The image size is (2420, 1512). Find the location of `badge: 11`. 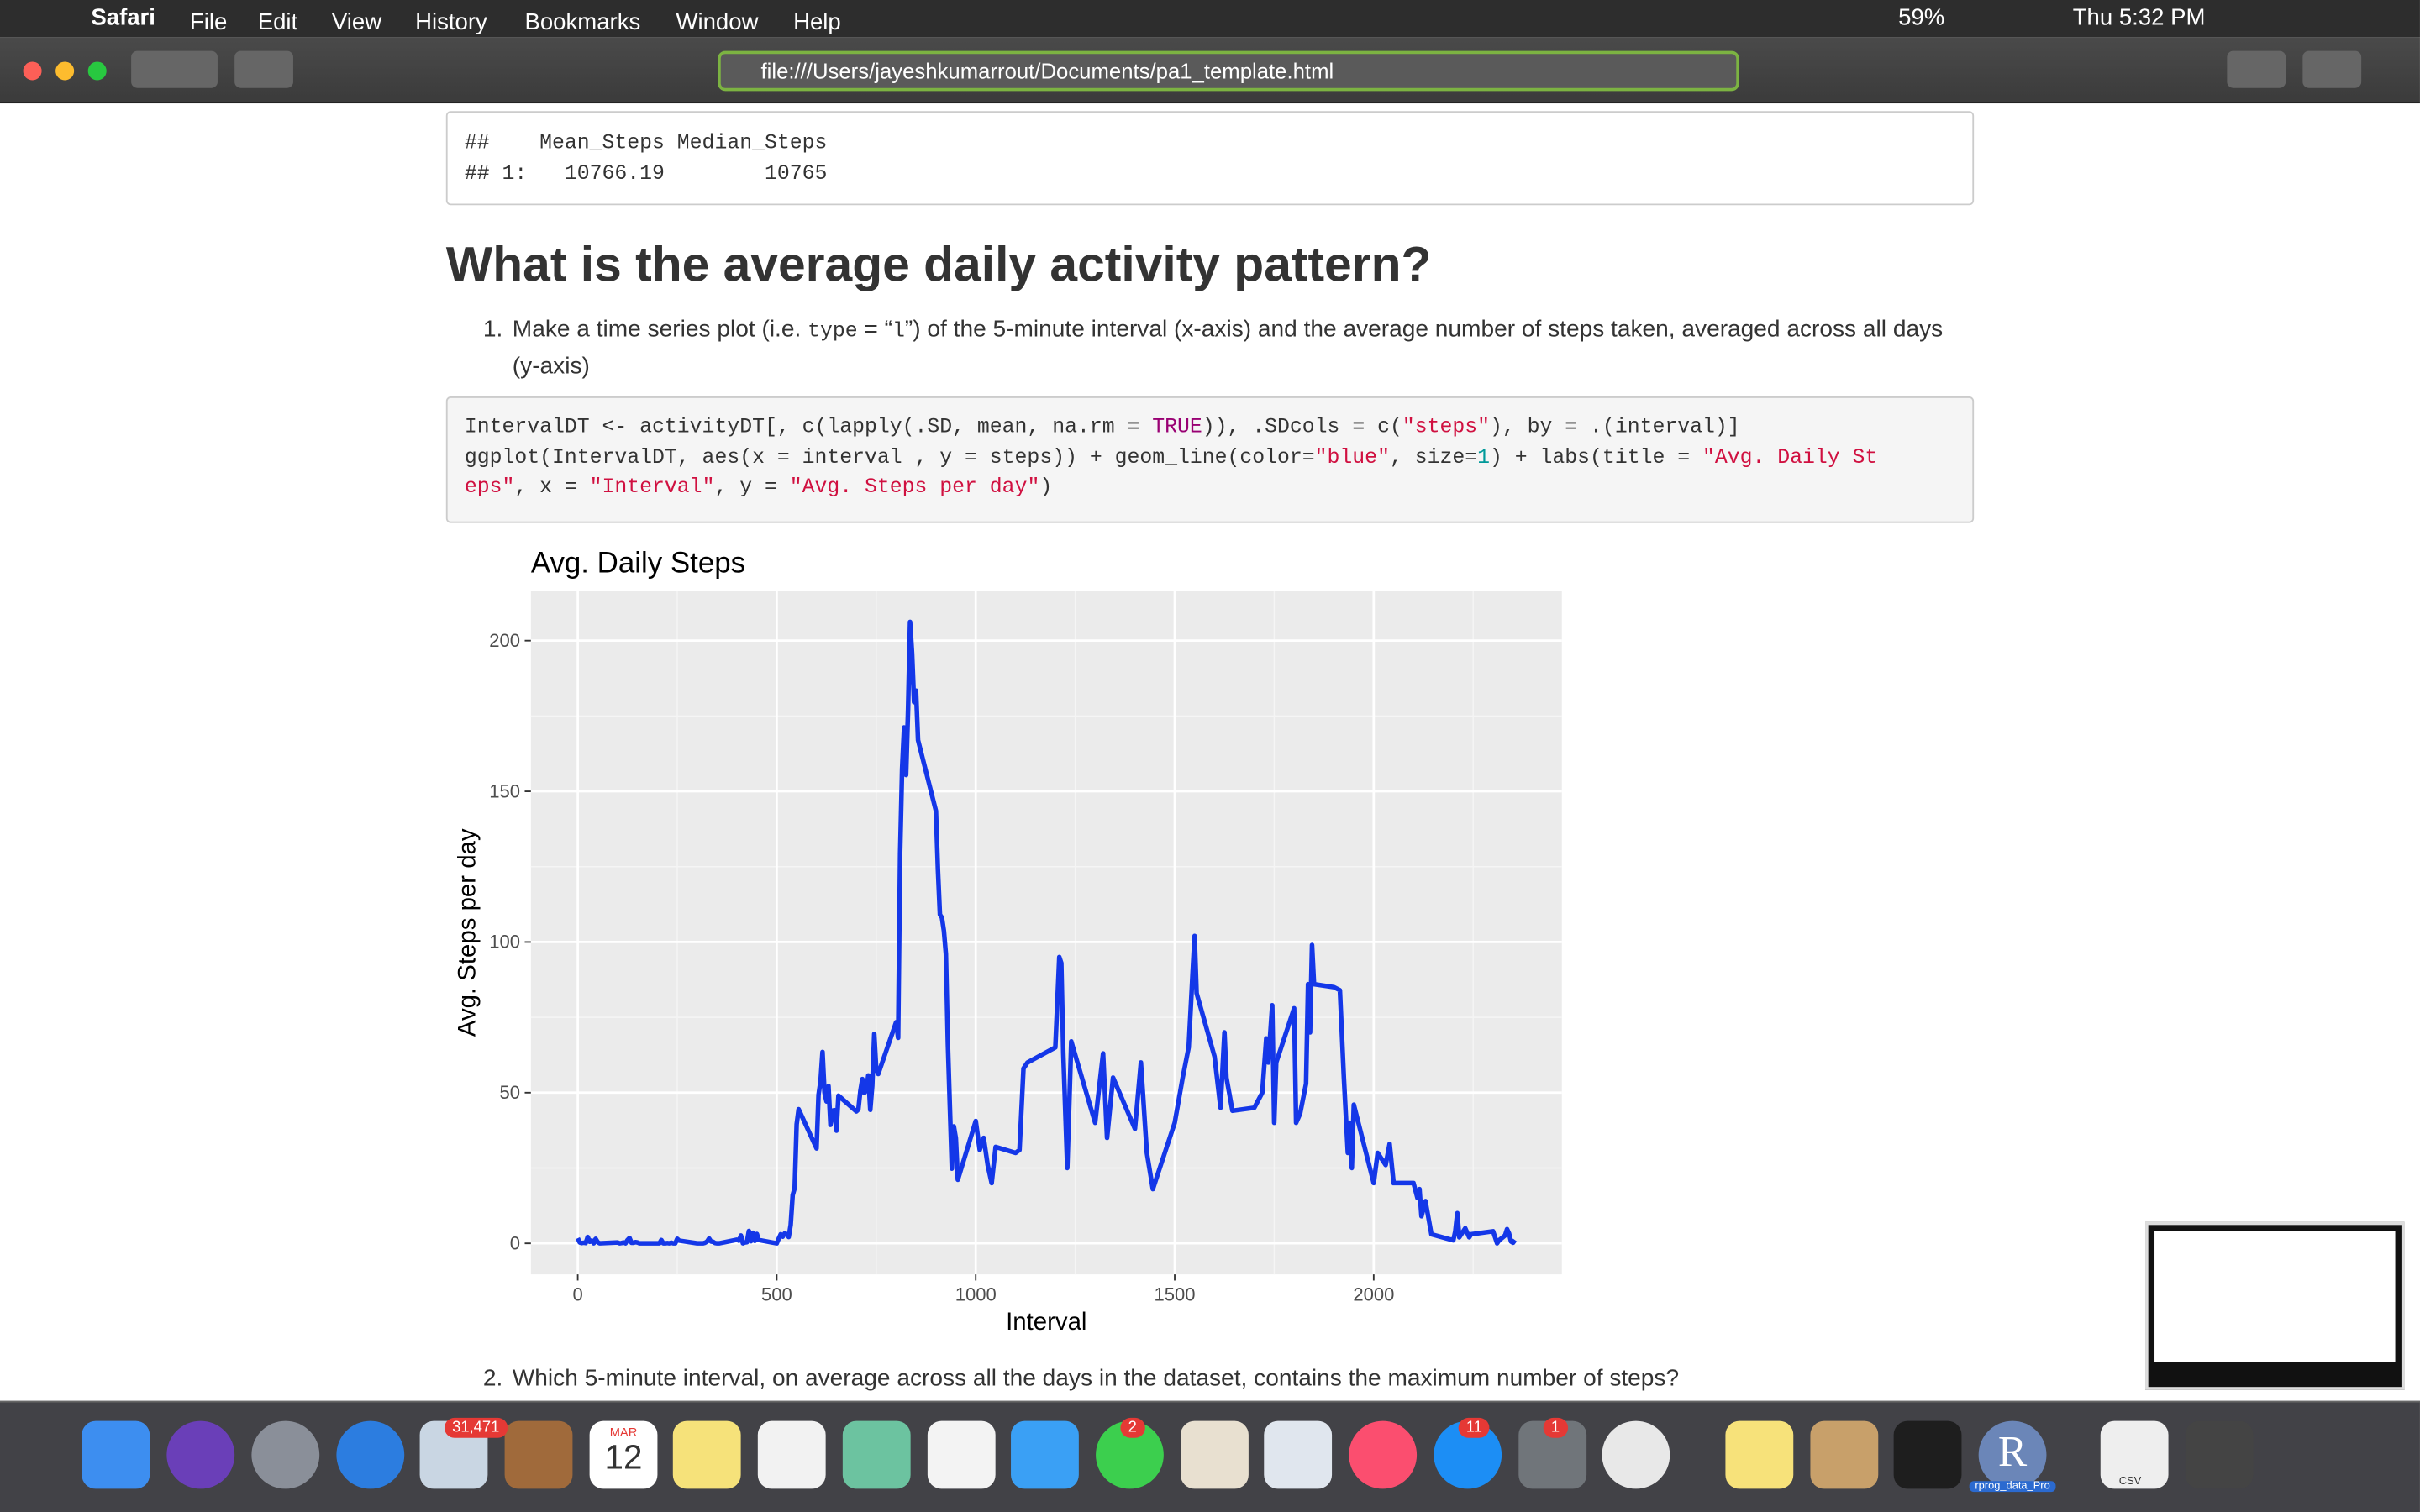

badge: 11 is located at coordinates (1474, 1427).